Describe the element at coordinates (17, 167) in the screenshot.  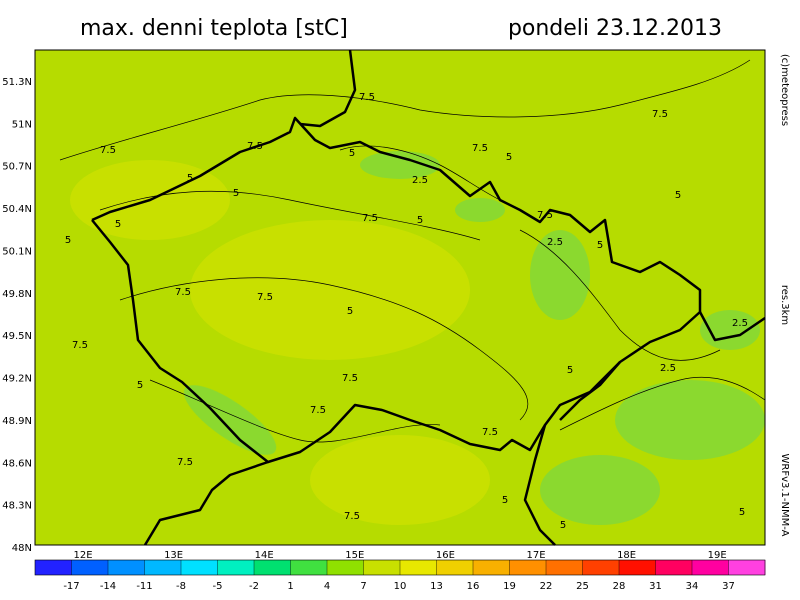
I see `lat-label: 50.7N` at that location.